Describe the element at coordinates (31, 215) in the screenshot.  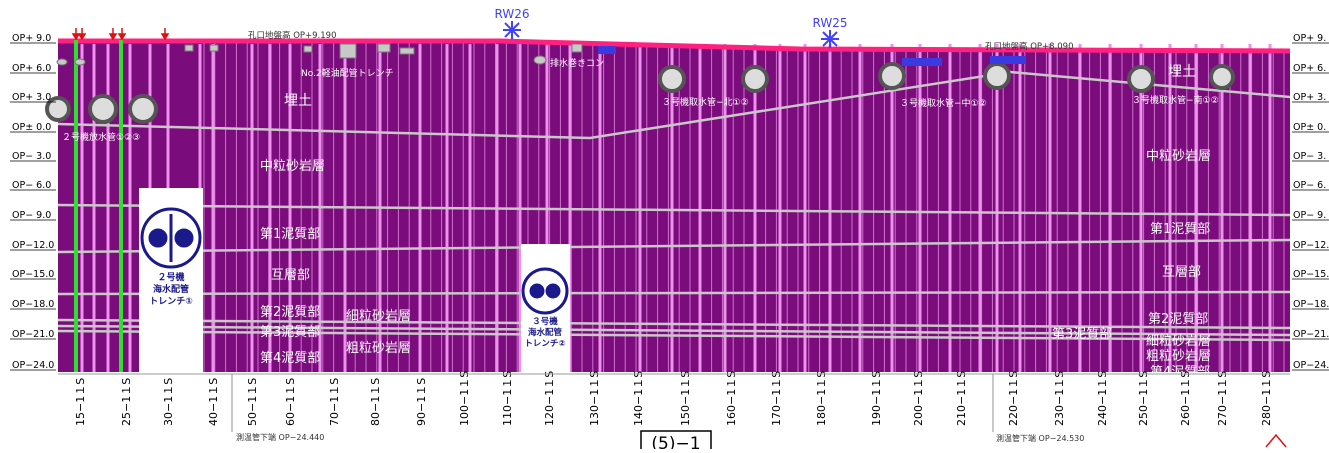
I see `elevation-label-left: OP− 9.0` at that location.